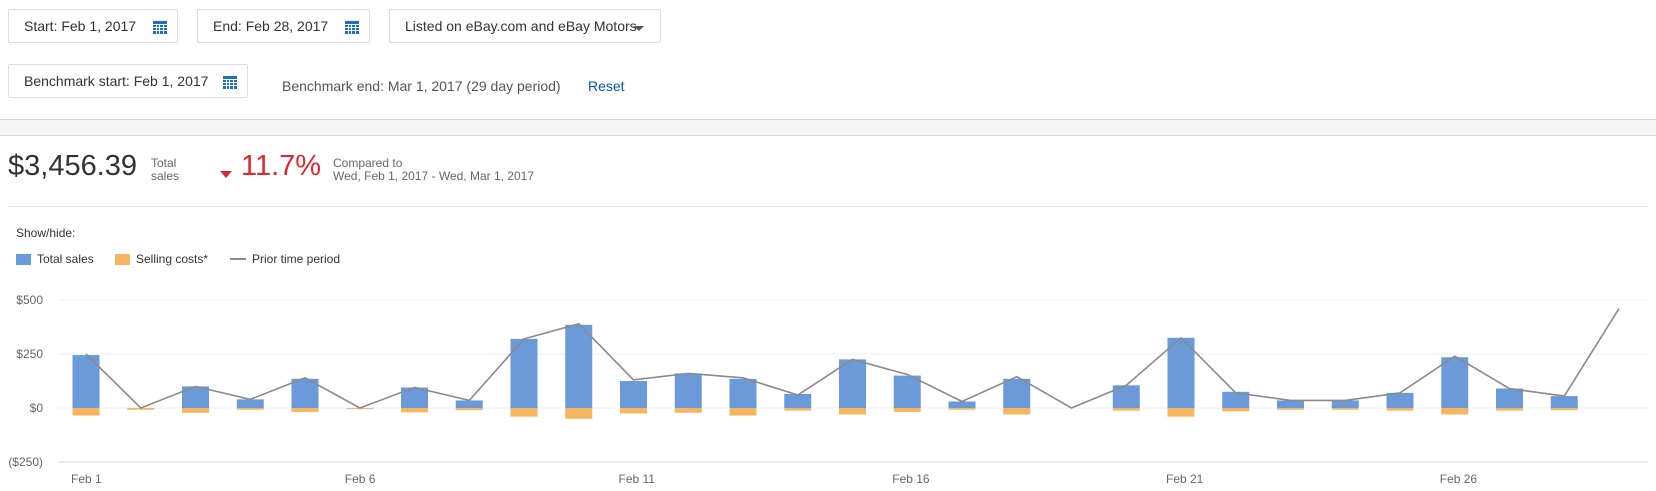 The height and width of the screenshot is (491, 1656). Describe the element at coordinates (46, 233) in the screenshot. I see `show-hide-label: Show/hide:` at that location.